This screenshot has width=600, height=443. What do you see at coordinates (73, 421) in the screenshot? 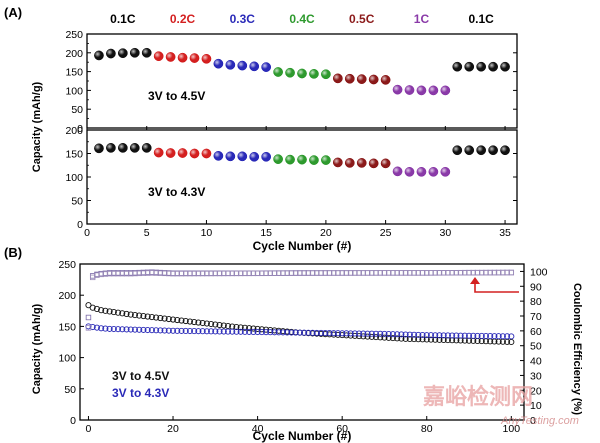
I see `y-tick-label: 0` at bounding box center [73, 421].